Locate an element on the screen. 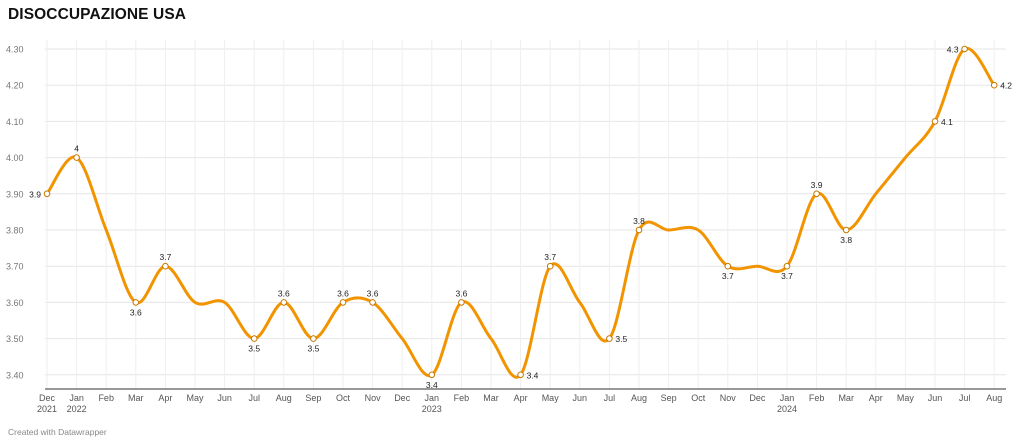  x-tick-year-label: 2023 is located at coordinates (432, 409).